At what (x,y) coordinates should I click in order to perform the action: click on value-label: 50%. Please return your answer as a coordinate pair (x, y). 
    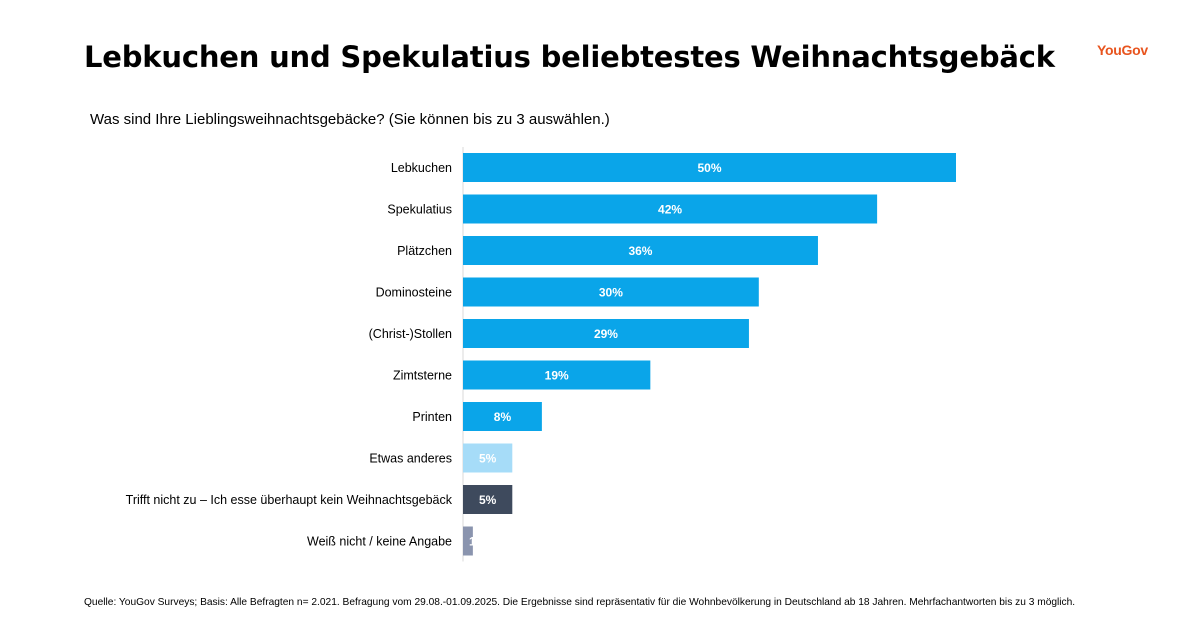
    Looking at the image, I should click on (709, 168).